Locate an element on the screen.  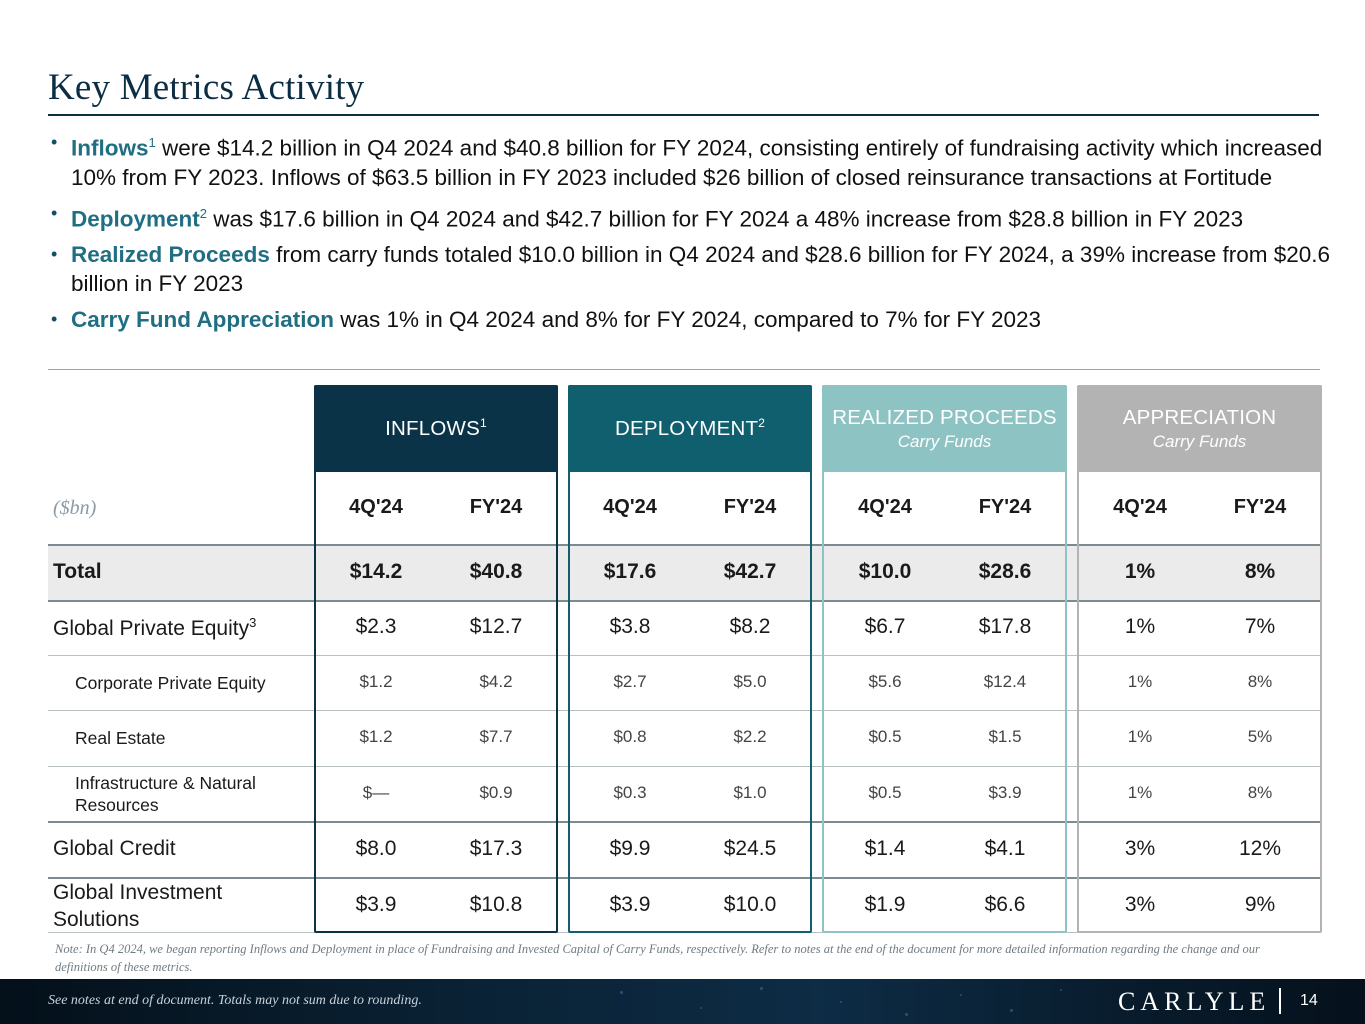
table-cell: $1.4 is located at coordinates (885, 848).